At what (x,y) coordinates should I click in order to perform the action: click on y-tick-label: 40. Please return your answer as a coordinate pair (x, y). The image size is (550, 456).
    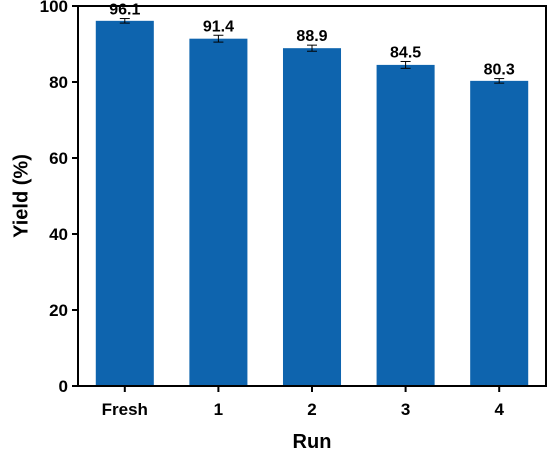
    Looking at the image, I should click on (58, 234).